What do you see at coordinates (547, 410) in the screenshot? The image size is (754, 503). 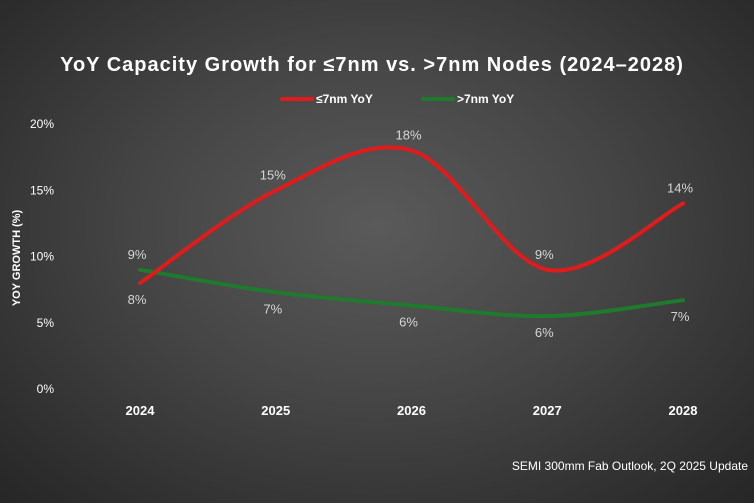 I see `x-tick-label: 2027` at bounding box center [547, 410].